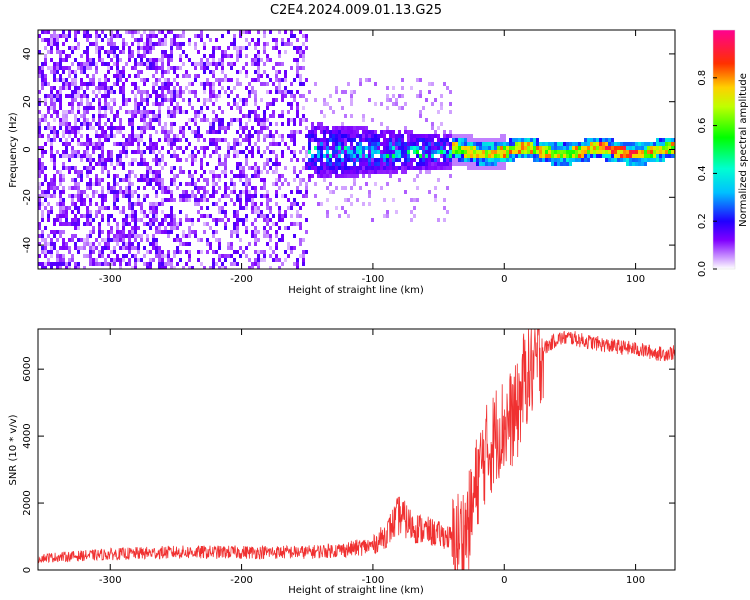 Image resolution: width=750 pixels, height=600 pixels. Describe the element at coordinates (27, 245) in the screenshot. I see `spectrogram-y-tick-label: -40` at that location.